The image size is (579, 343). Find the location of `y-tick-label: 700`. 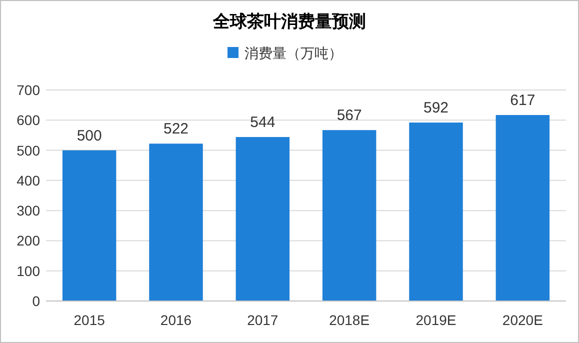

y-tick-label: 700 is located at coordinates (28, 90).